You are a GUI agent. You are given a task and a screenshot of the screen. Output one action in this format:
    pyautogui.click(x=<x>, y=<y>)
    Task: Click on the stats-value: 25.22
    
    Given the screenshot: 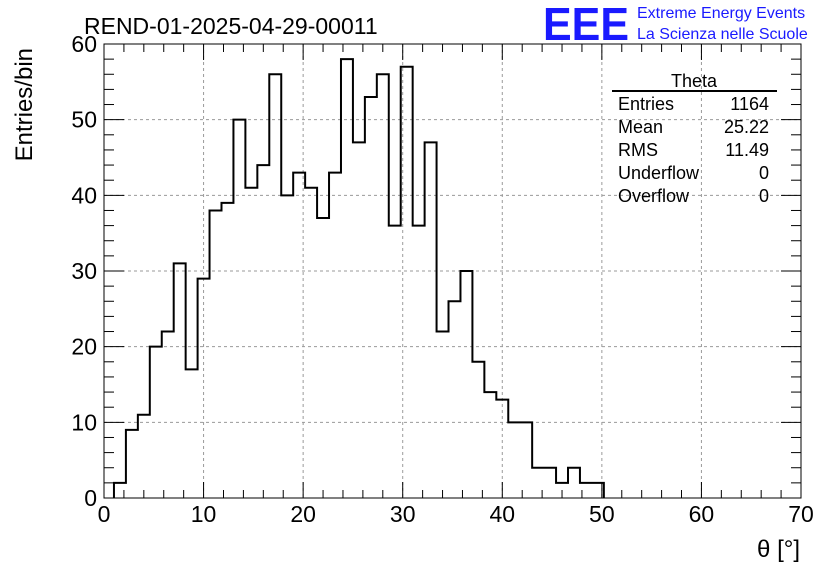 What is the action you would take?
    pyautogui.click(x=746, y=127)
    